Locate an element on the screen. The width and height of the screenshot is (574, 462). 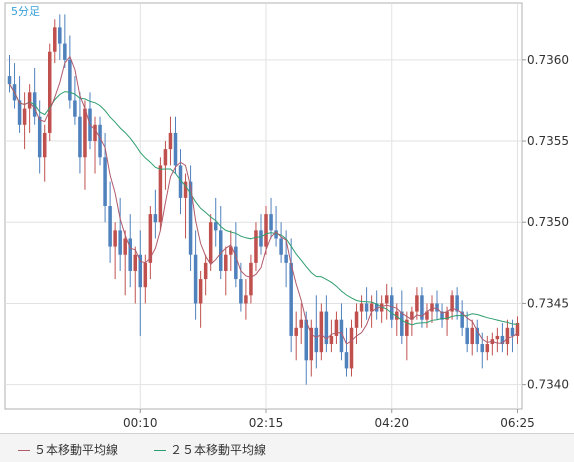
x-tick-label: 02:15 is located at coordinates (266, 423).